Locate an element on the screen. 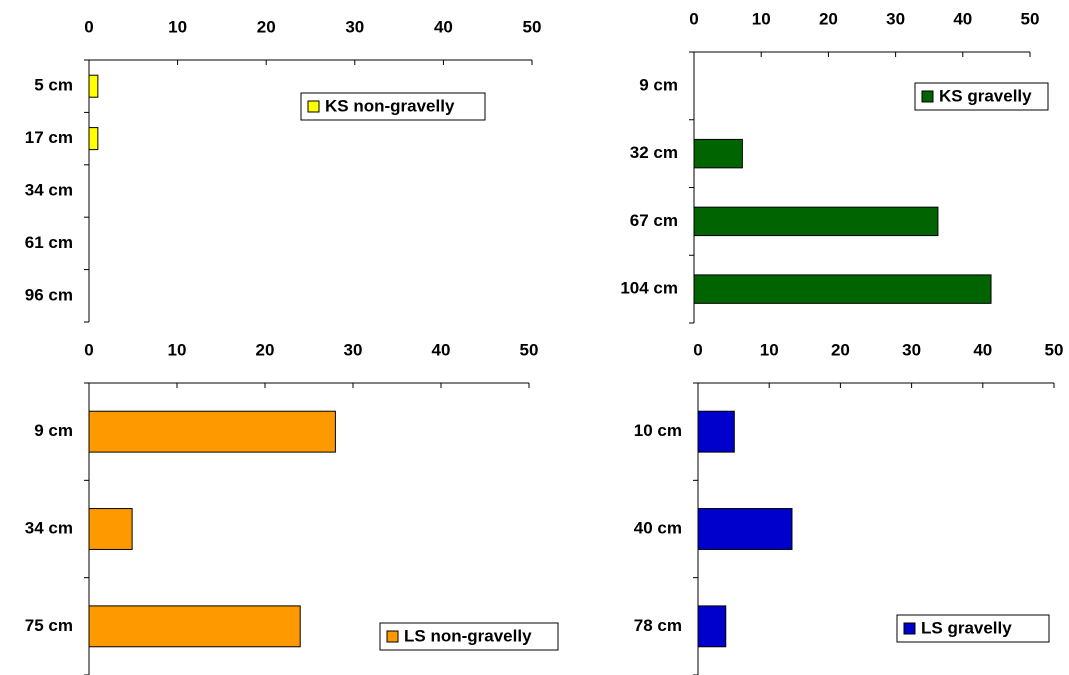 This screenshot has height=675, width=1069. y-tick-label: 67 cm is located at coordinates (654, 220).